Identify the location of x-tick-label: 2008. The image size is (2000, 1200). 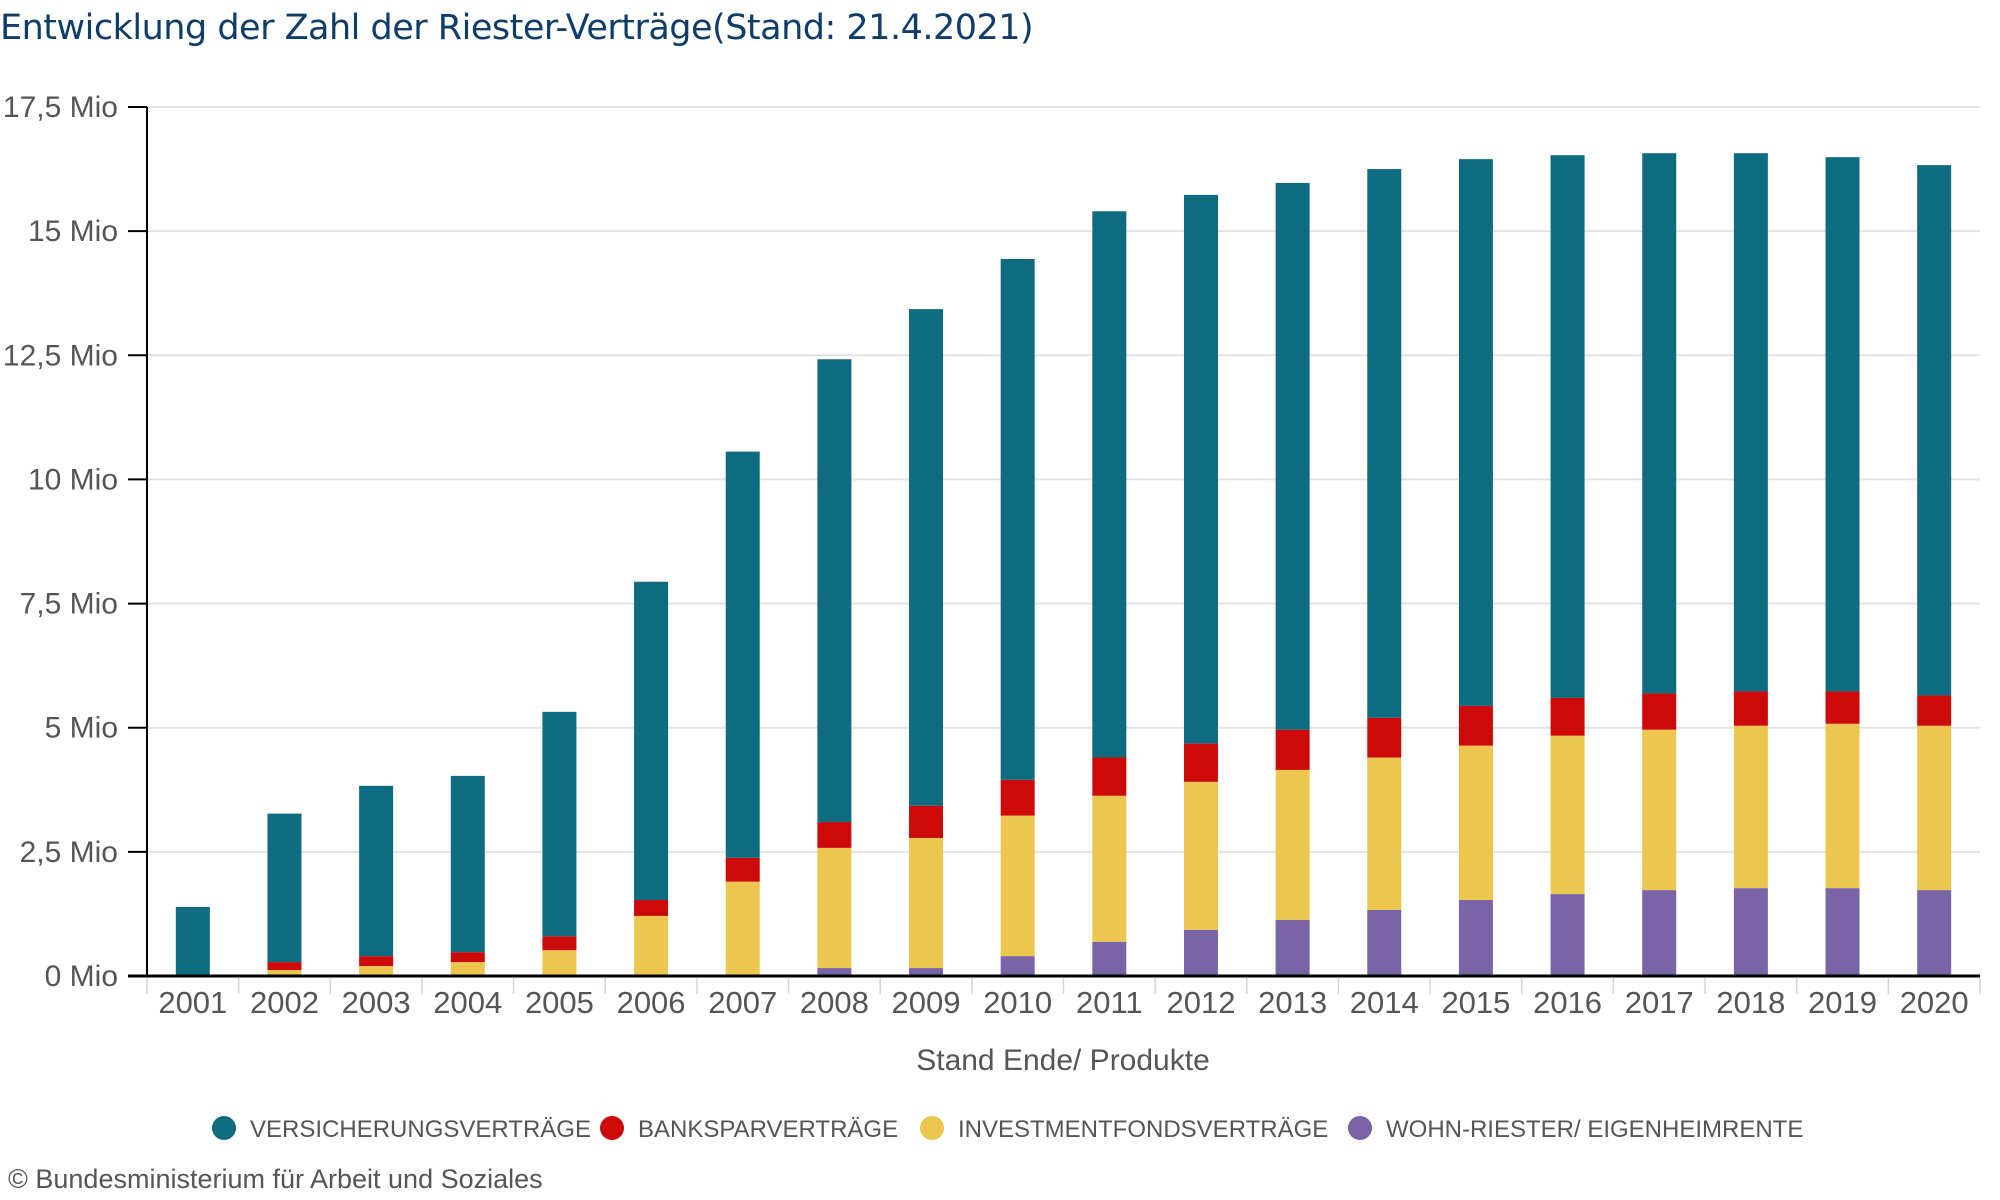
(834, 1002).